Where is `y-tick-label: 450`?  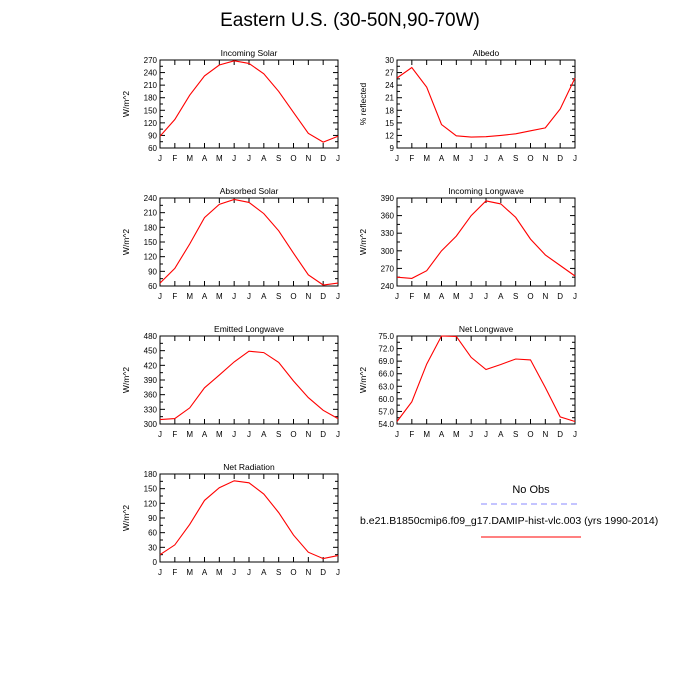 y-tick-label: 450 is located at coordinates (151, 351).